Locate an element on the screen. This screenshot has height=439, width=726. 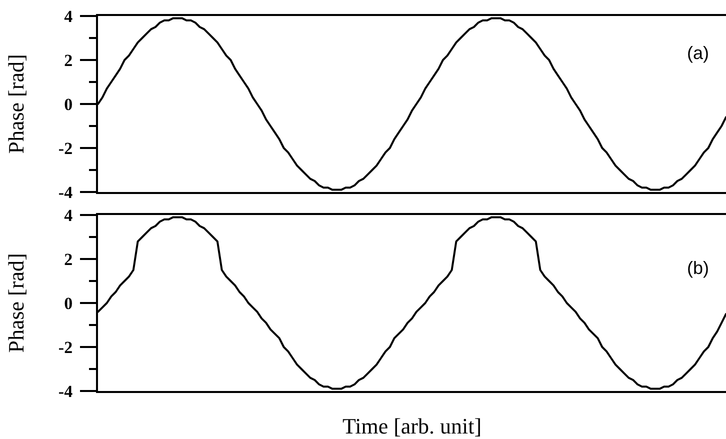
annotation: (a) is located at coordinates (698, 53).